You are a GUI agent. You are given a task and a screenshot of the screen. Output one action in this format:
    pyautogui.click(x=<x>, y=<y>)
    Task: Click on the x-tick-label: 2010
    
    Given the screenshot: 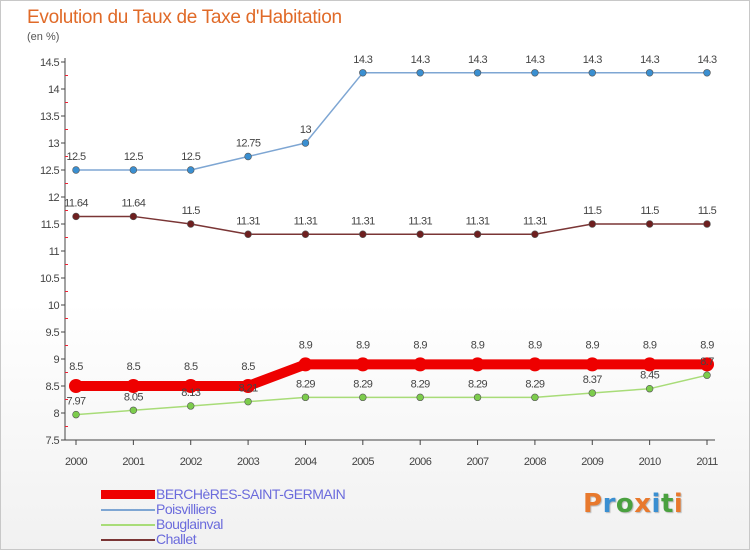 What is the action you would take?
    pyautogui.click(x=650, y=462)
    